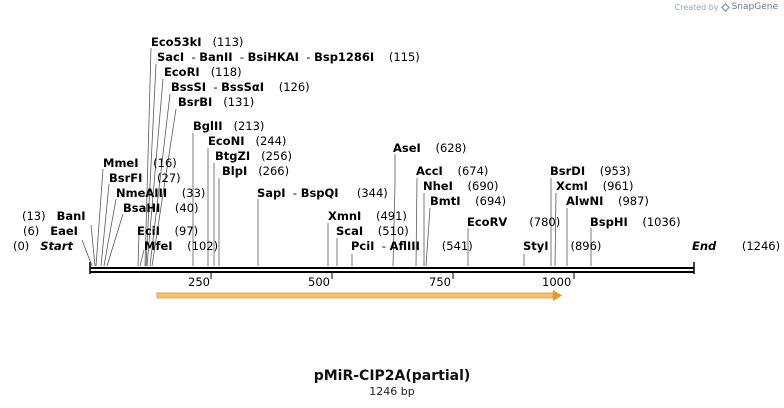 Image resolution: width=784 pixels, height=408 pixels. Describe the element at coordinates (167, 231) in the screenshot. I see `site-label-ecii: EciI (97)` at that location.